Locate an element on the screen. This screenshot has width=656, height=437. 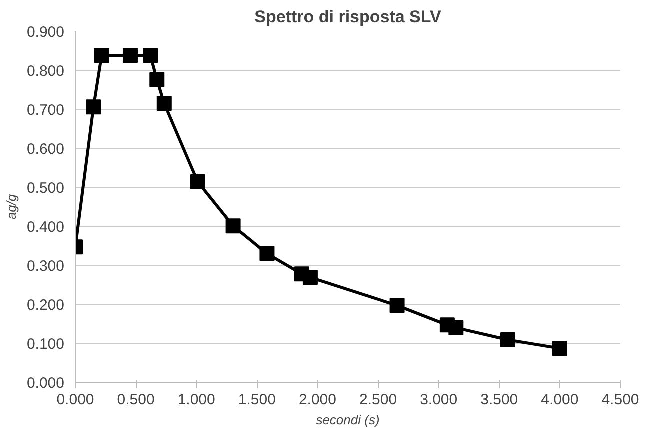
y-tick-label: 0.300 is located at coordinates (45, 266).